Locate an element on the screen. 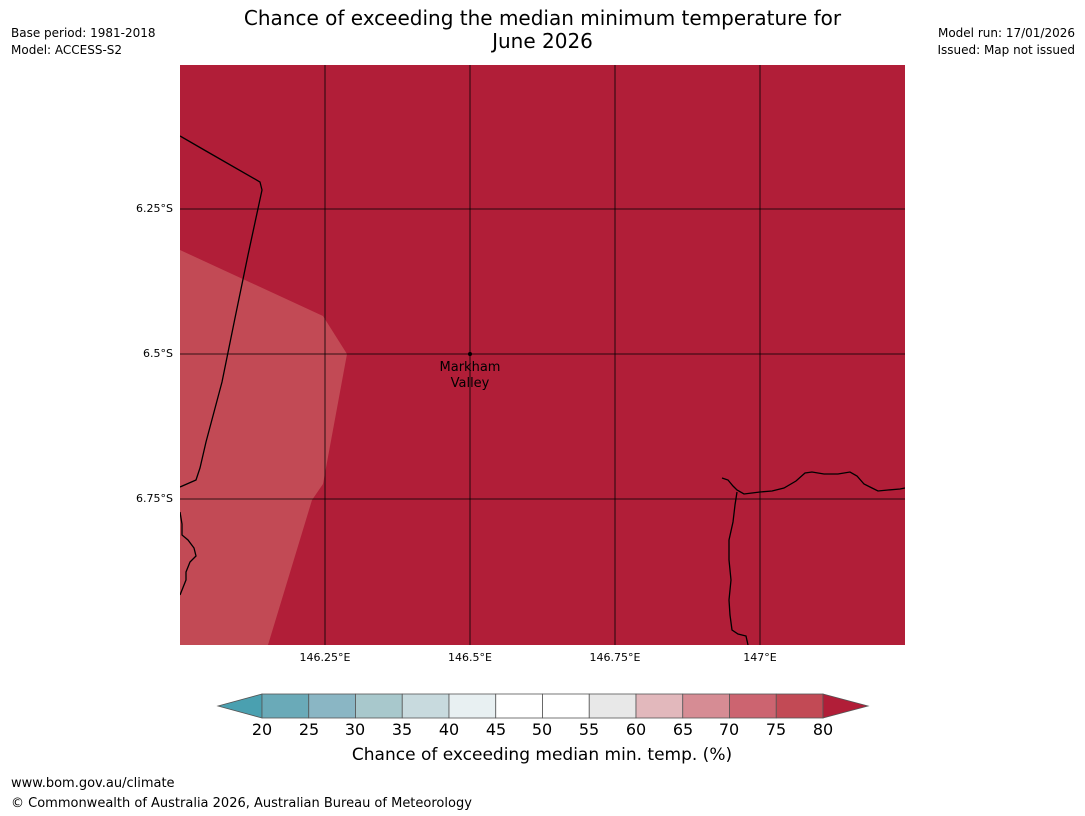  colorbar-tick: 55 is located at coordinates (589, 729).